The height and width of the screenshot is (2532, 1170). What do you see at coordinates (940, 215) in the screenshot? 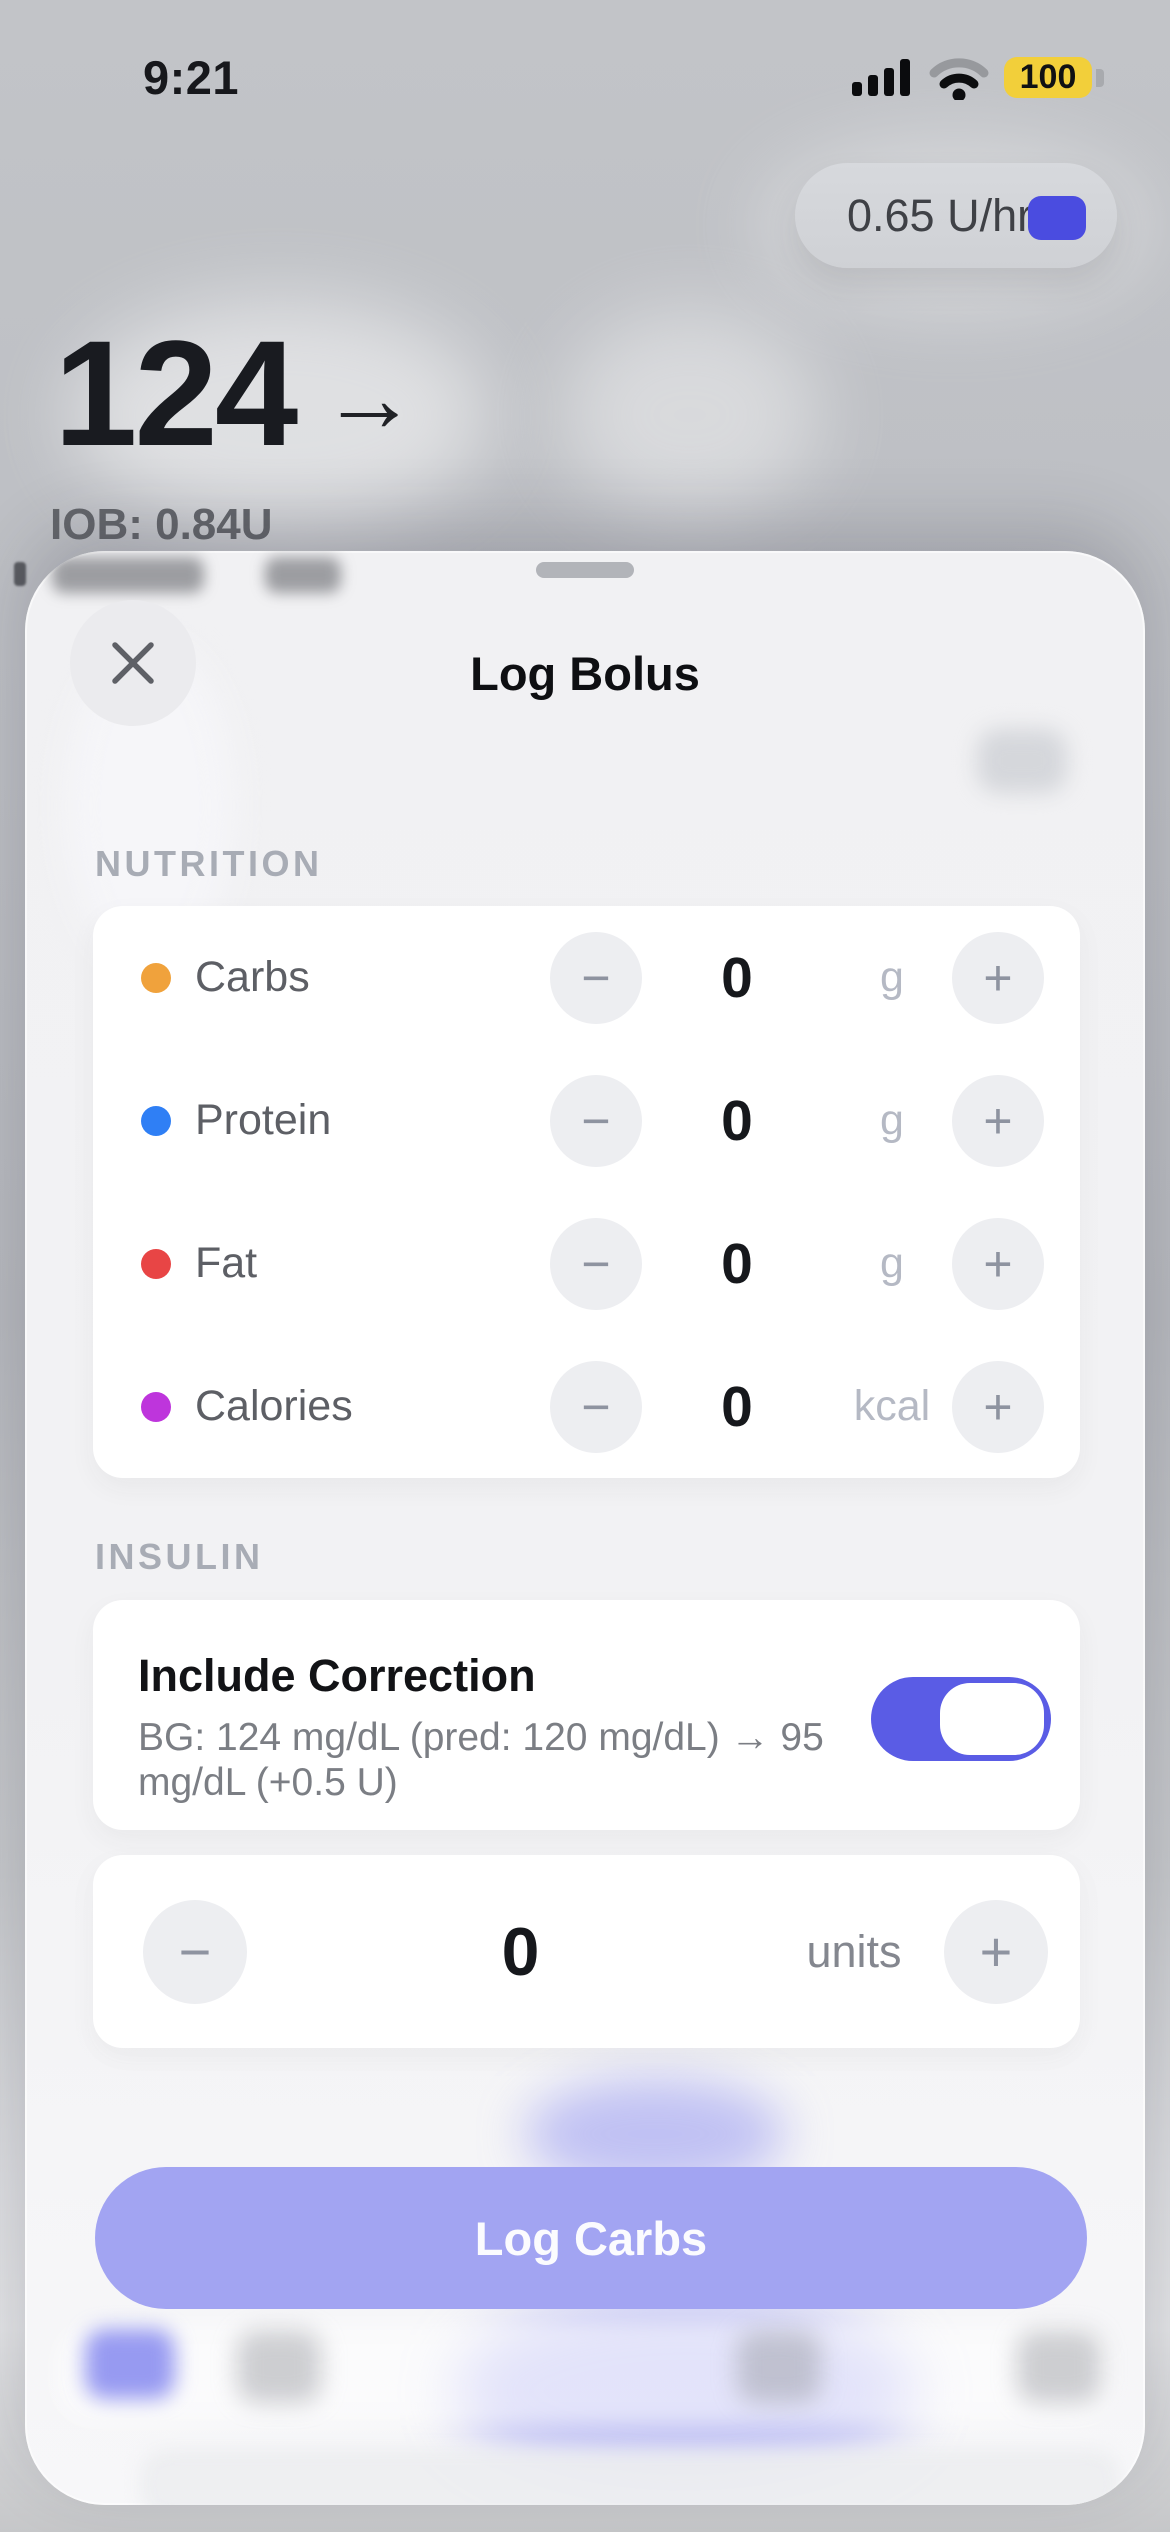
I see `basal-rate-value: 0.65 U/hr` at bounding box center [940, 215].